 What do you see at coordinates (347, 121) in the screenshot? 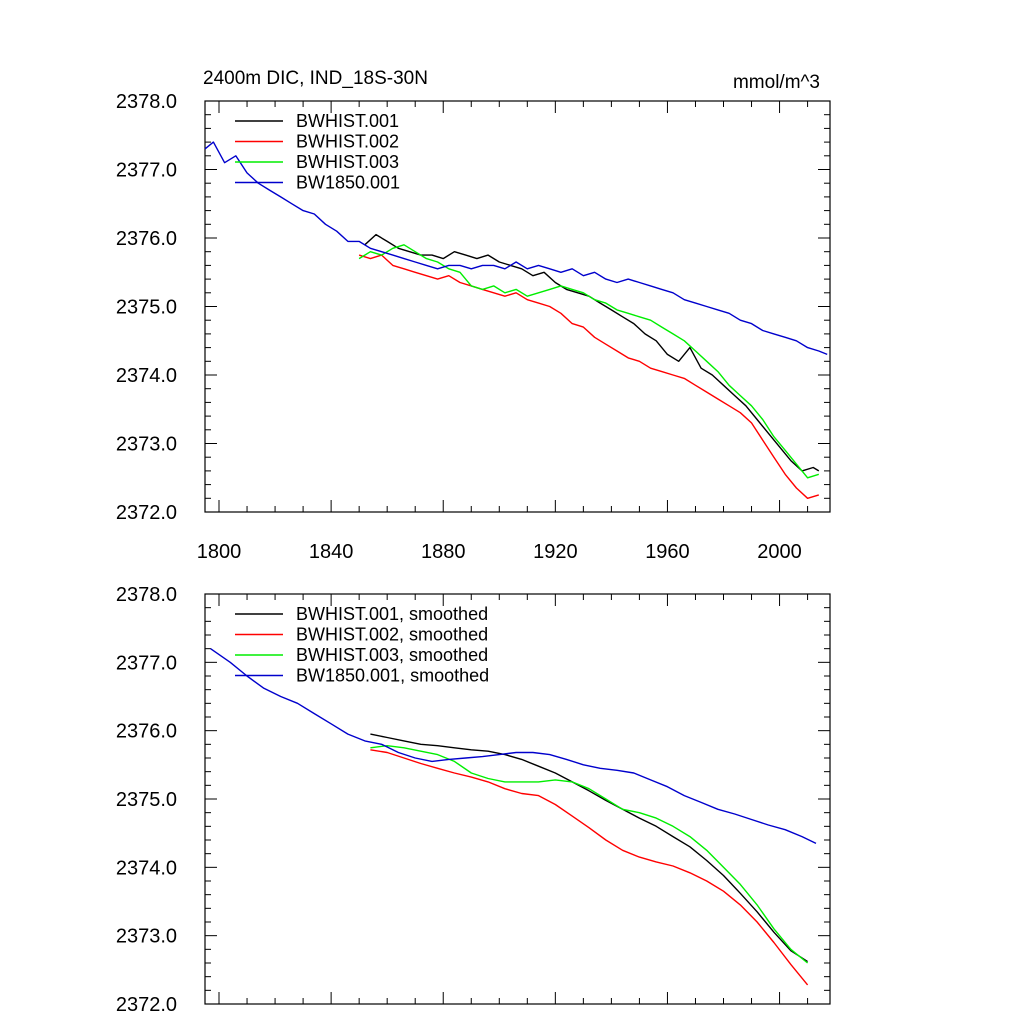
I see `legend-label-1: BWHIST.001` at bounding box center [347, 121].